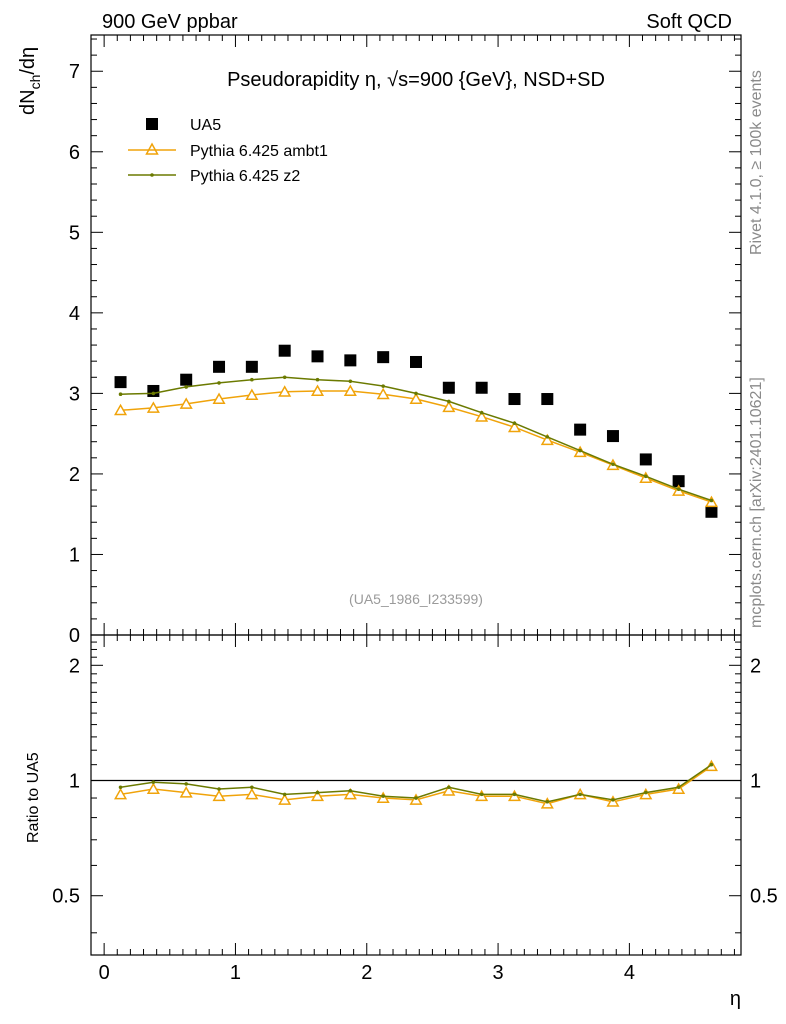 The image size is (786, 1024). Describe the element at coordinates (245, 176) in the screenshot. I see `legend-label-z2: Pythia 6.425 z2` at that location.